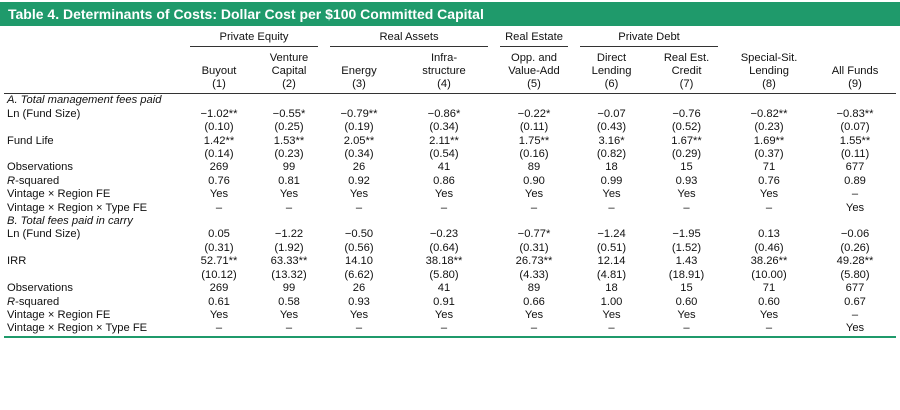 This screenshot has width=900, height=410. What do you see at coordinates (94, 127) in the screenshot?
I see `row-label` at bounding box center [94, 127].